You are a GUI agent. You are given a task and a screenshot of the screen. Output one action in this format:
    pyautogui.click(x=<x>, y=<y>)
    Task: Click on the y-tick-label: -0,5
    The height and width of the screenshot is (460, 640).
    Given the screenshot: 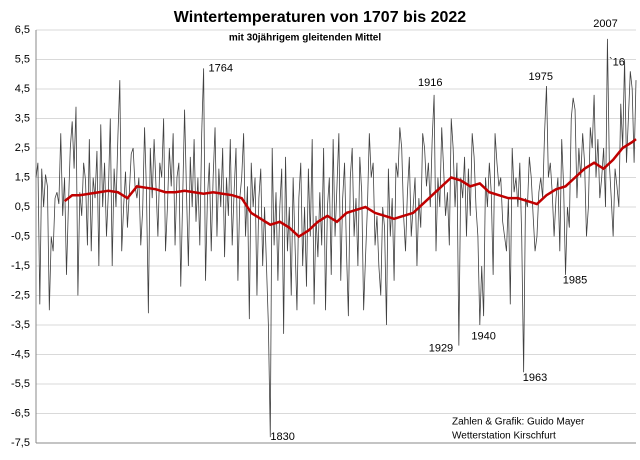 What is the action you would take?
    pyautogui.click(x=20, y=236)
    